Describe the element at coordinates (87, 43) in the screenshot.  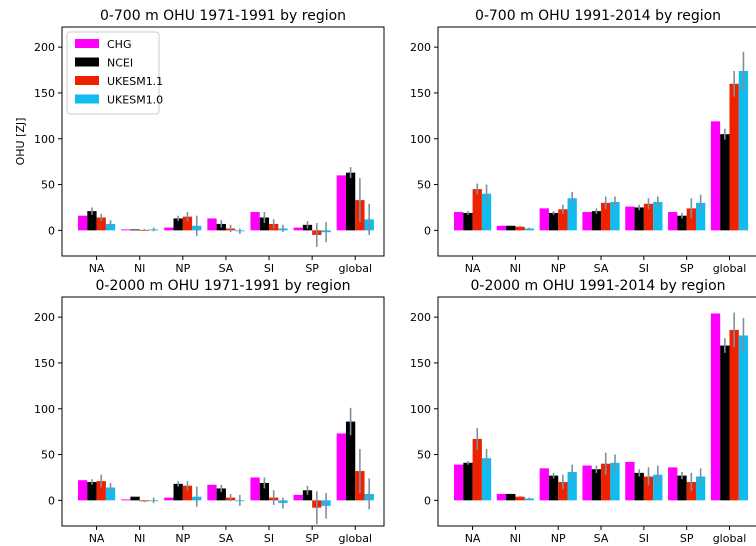
I see `legend-swatch` at that location.